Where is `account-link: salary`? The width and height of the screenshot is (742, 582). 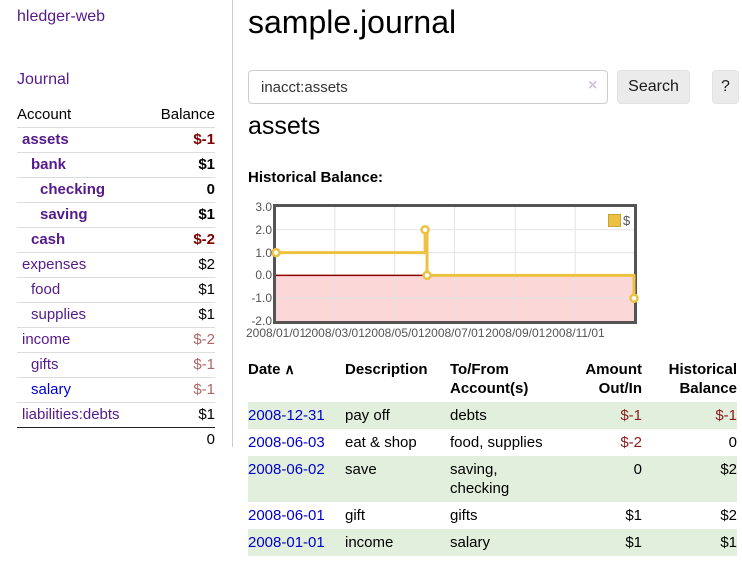 account-link: salary is located at coordinates (51, 389).